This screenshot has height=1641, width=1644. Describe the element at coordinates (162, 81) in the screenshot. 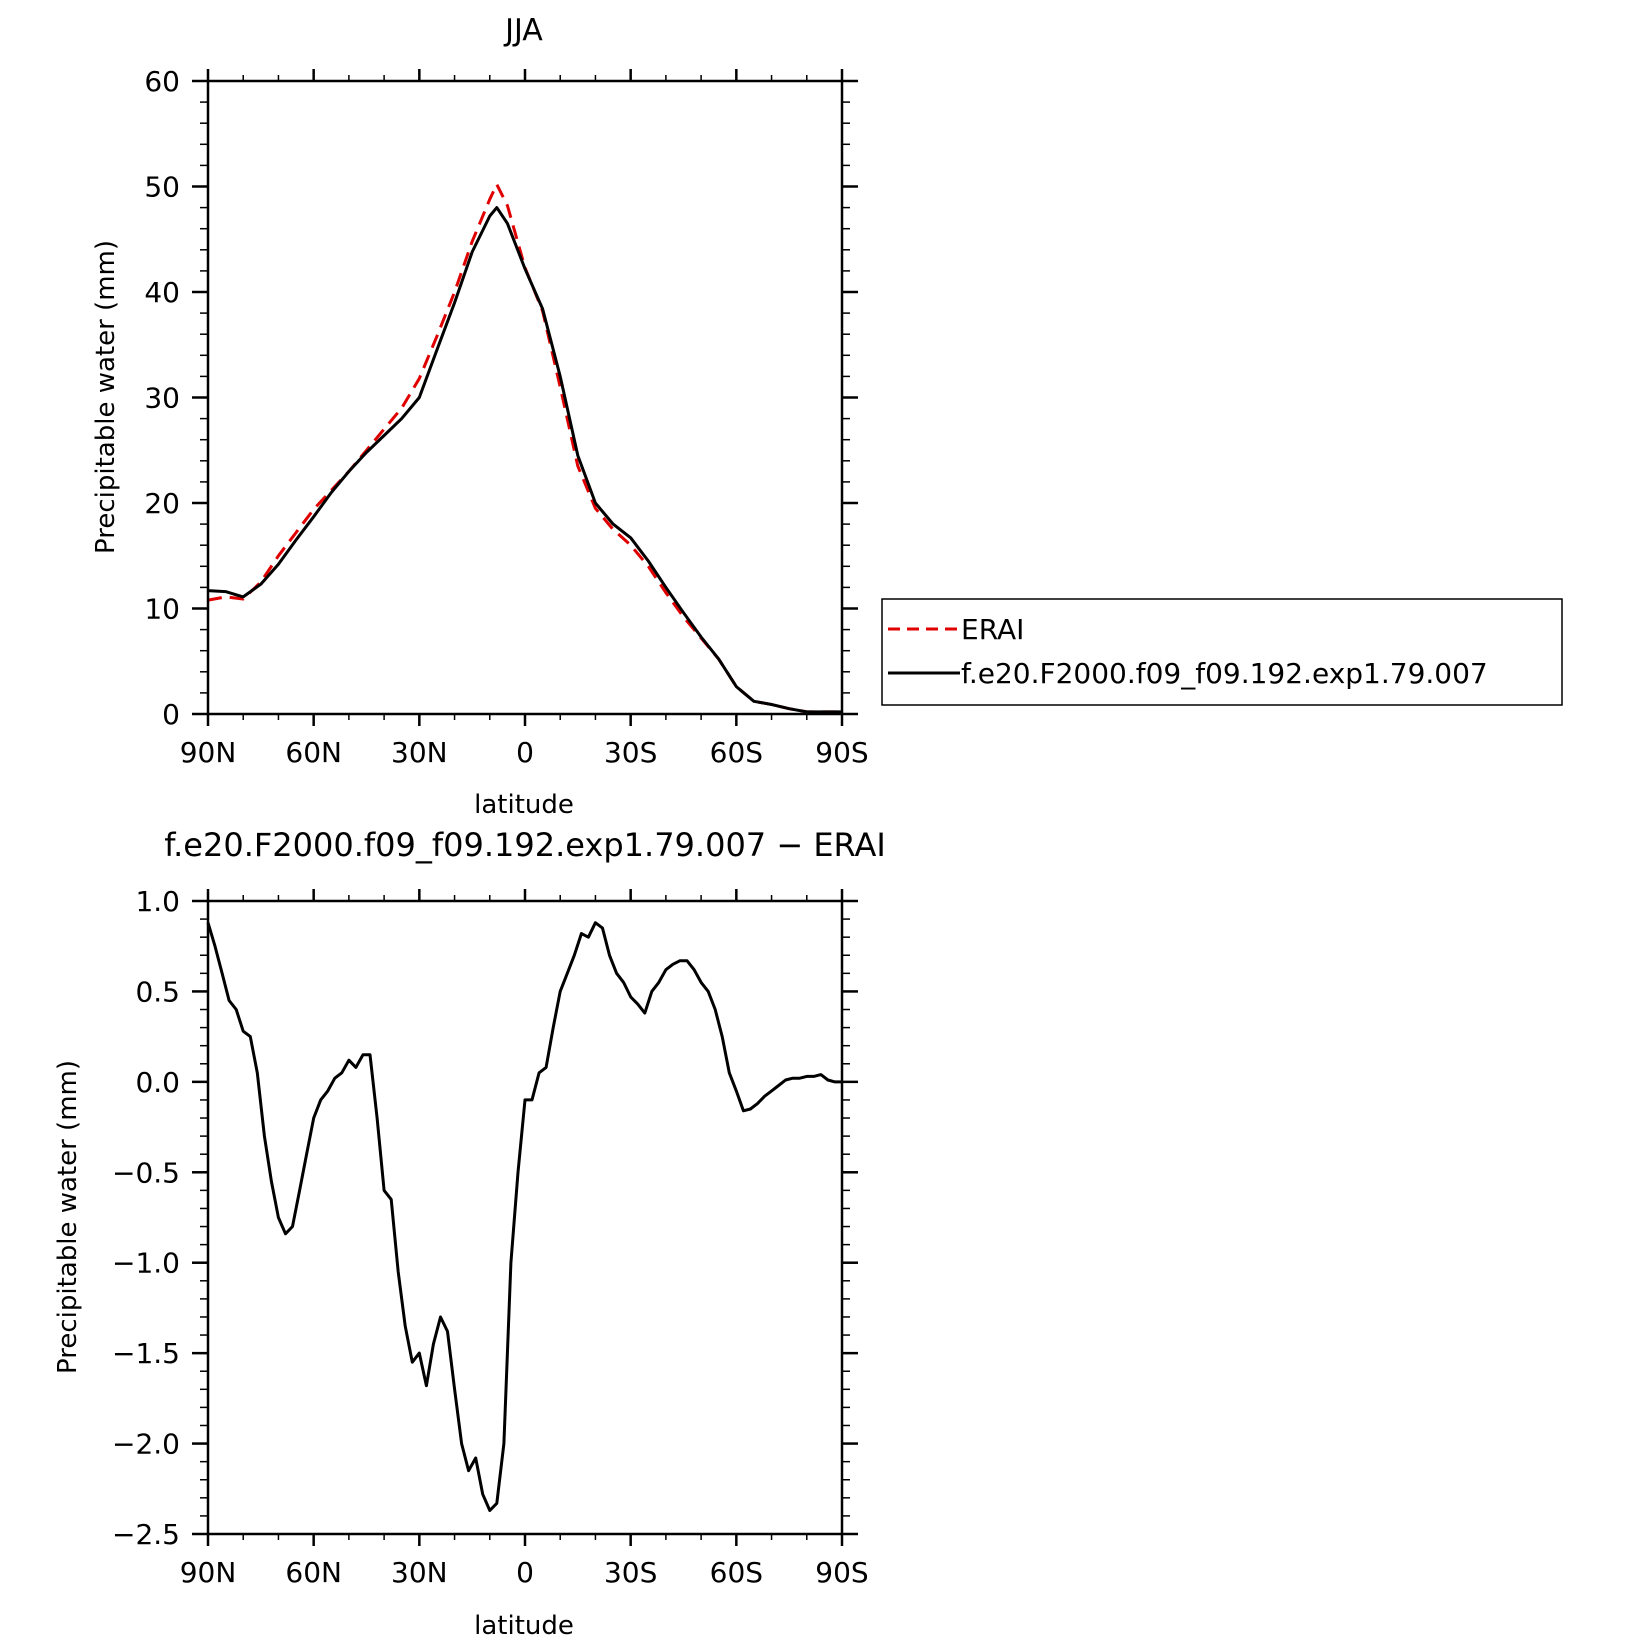

I see `y-tick-label: 60` at that location.